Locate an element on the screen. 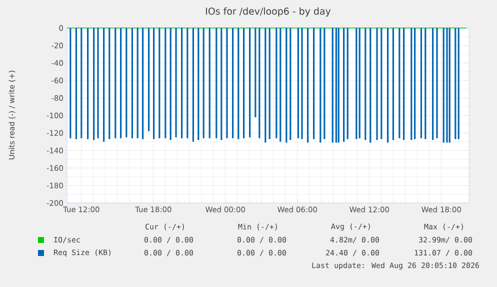  chart-title: IOs for /dev/loop6 - by day is located at coordinates (268, 12).